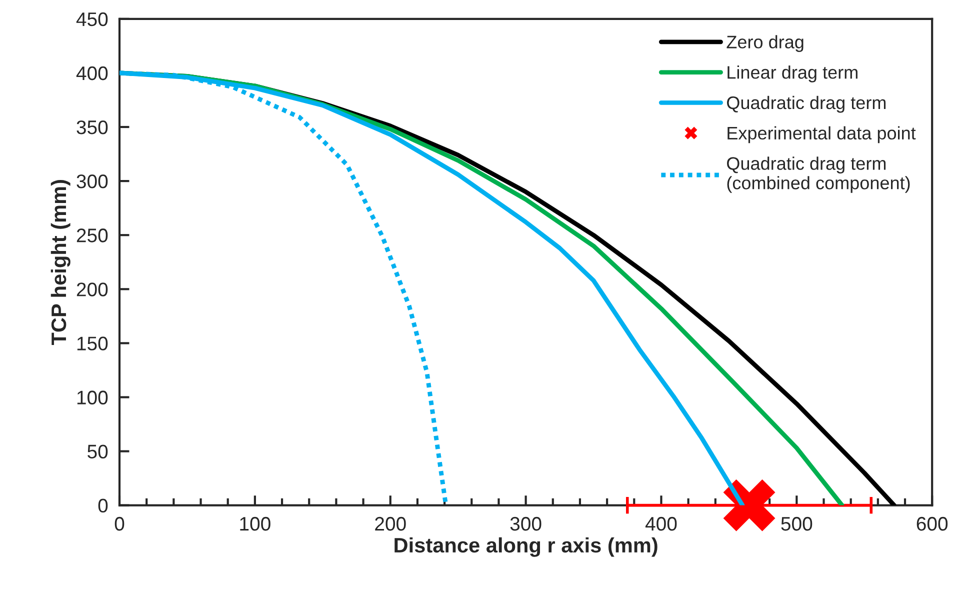 The image size is (956, 591). Describe the element at coordinates (796, 523) in the screenshot. I see `x-tick-label: 500` at that location.